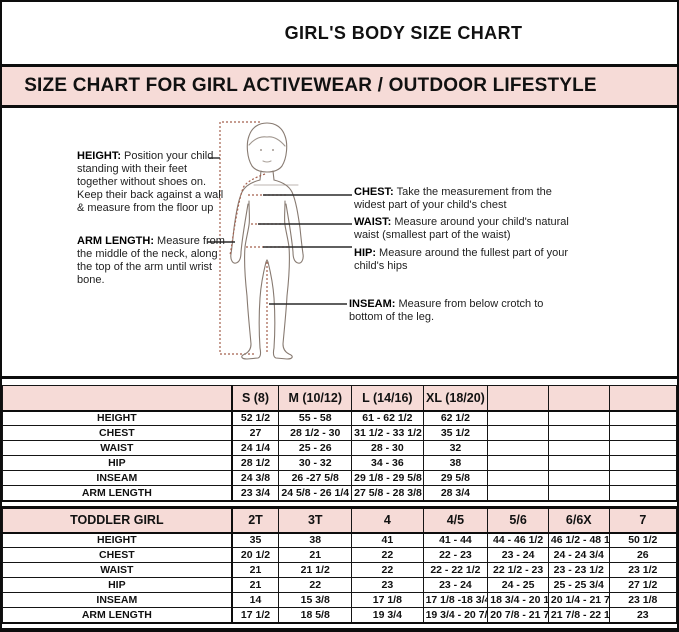 The width and height of the screenshot is (679, 632). Describe the element at coordinates (315, 540) in the screenshot. I see `size-cell: 38` at that location.